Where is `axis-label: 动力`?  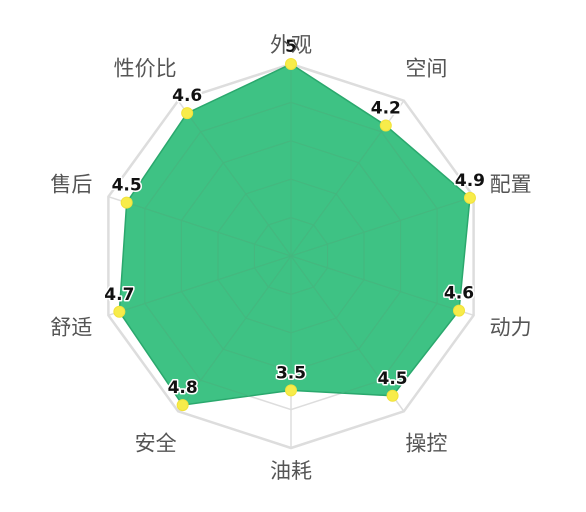
axis-label: 动力 is located at coordinates (511, 328).